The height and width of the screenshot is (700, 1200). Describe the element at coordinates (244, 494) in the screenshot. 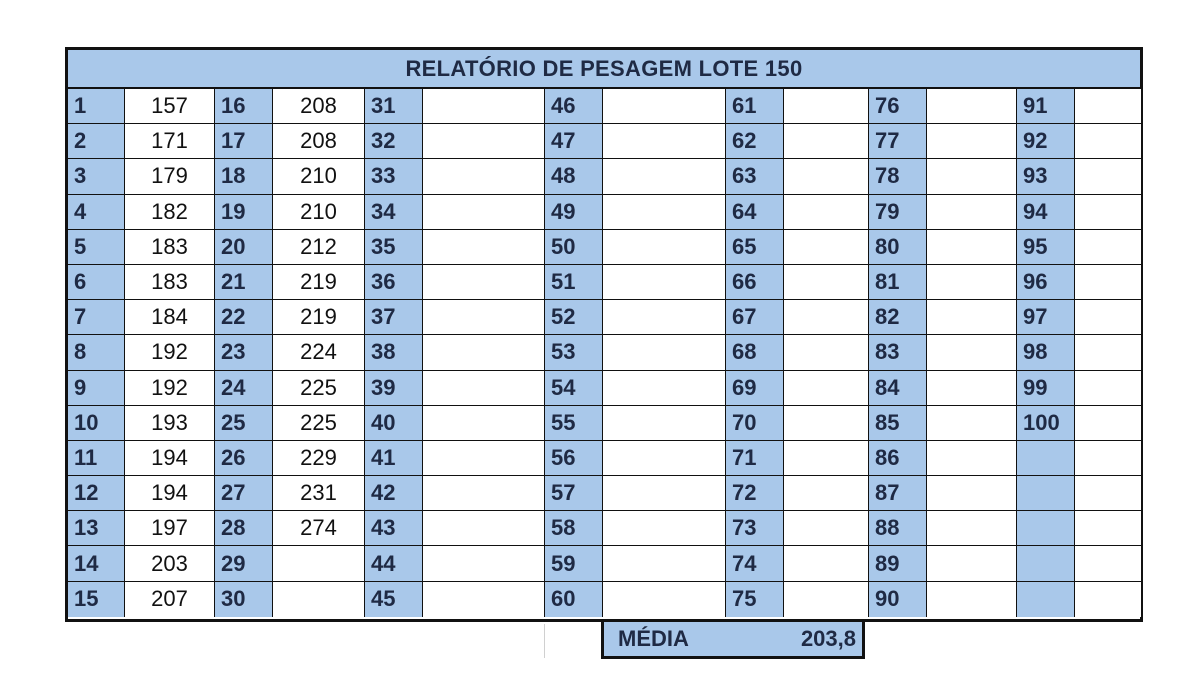

I see `animal-number-cell: 27` at that location.